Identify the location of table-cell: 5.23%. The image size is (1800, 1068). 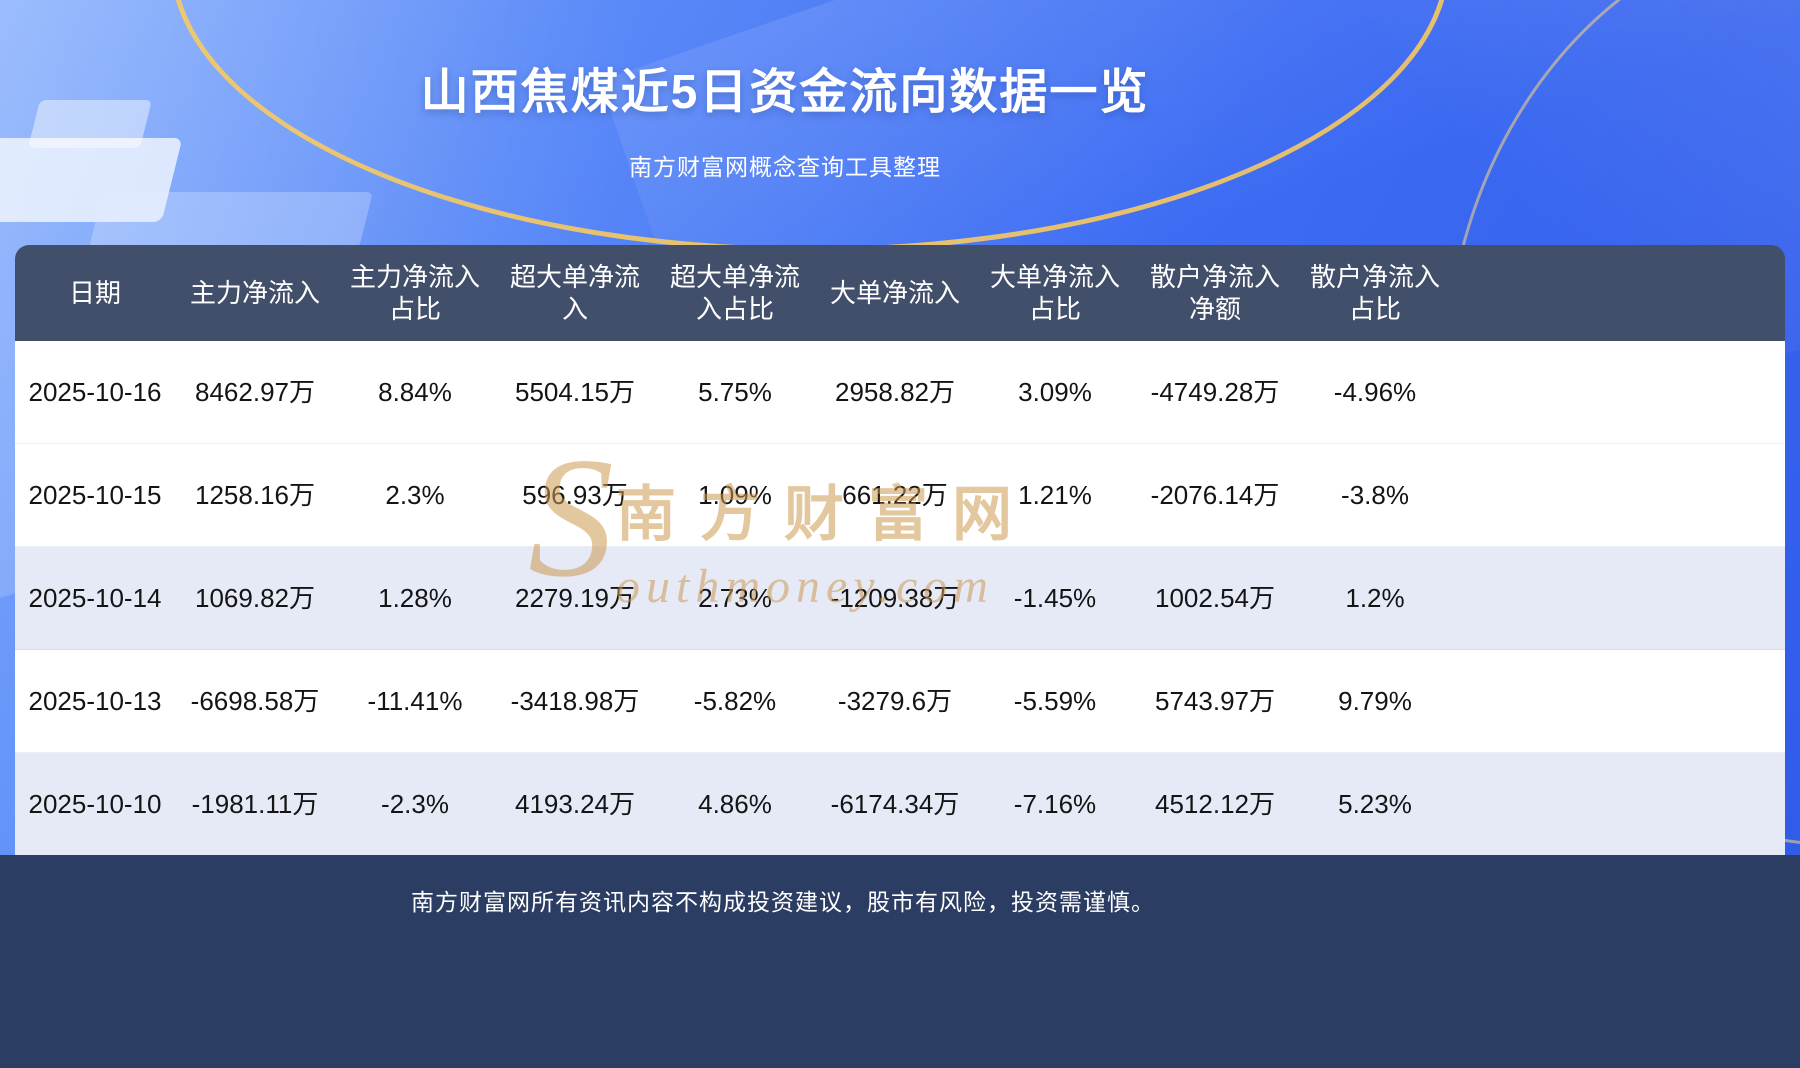
(1375, 804).